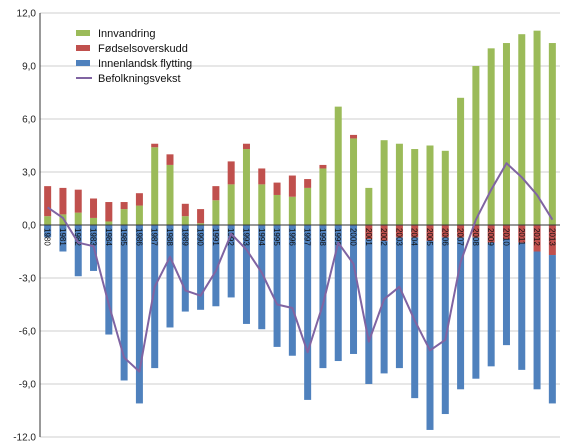 Image resolution: width=567 pixels, height=441 pixels. What do you see at coordinates (261, 237) in the screenshot?
I see `x-tick-label: 1994` at bounding box center [261, 237].